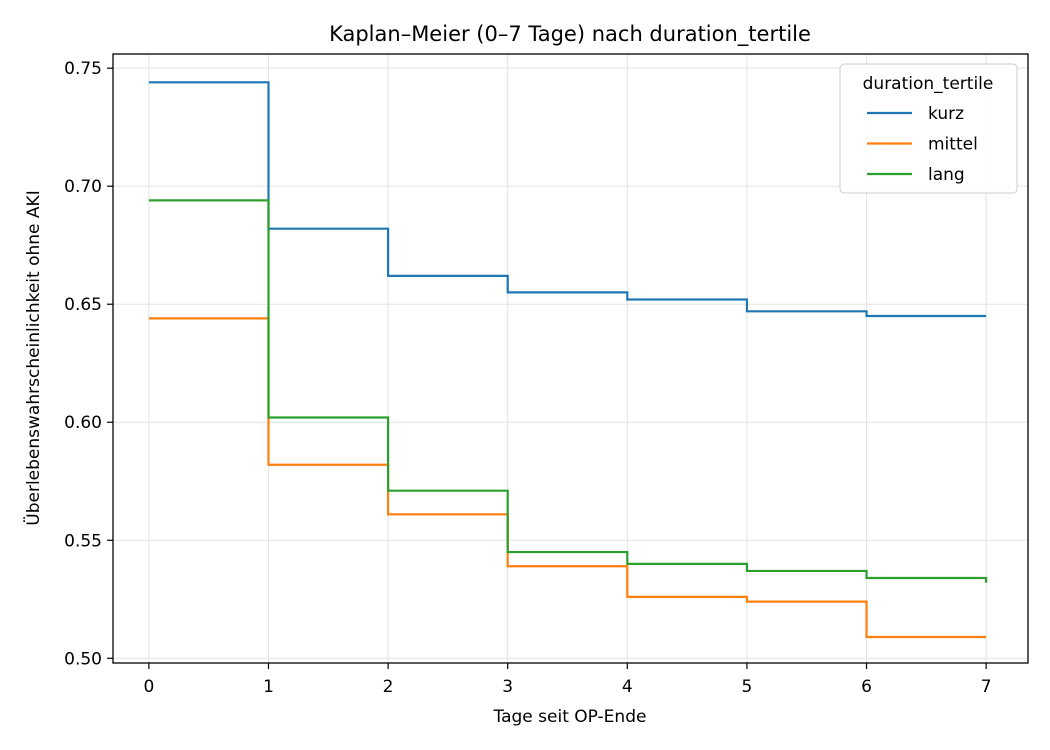 Image resolution: width=1050 pixels, height=750 pixels. I want to click on y-tick-label: 0.70, so click(83, 187).